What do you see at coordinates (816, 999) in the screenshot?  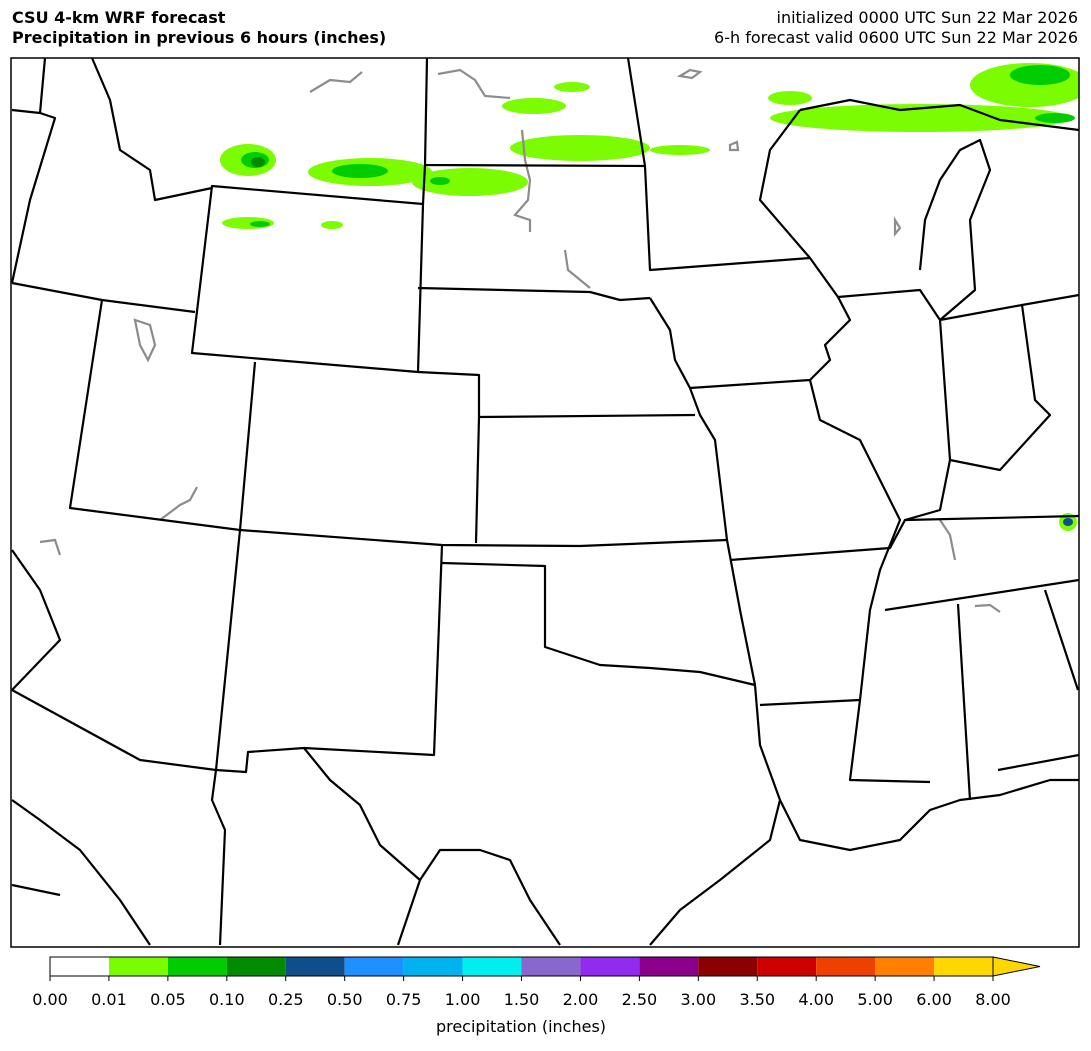 I see `colorbar-tick-label: 4.00` at bounding box center [816, 999].